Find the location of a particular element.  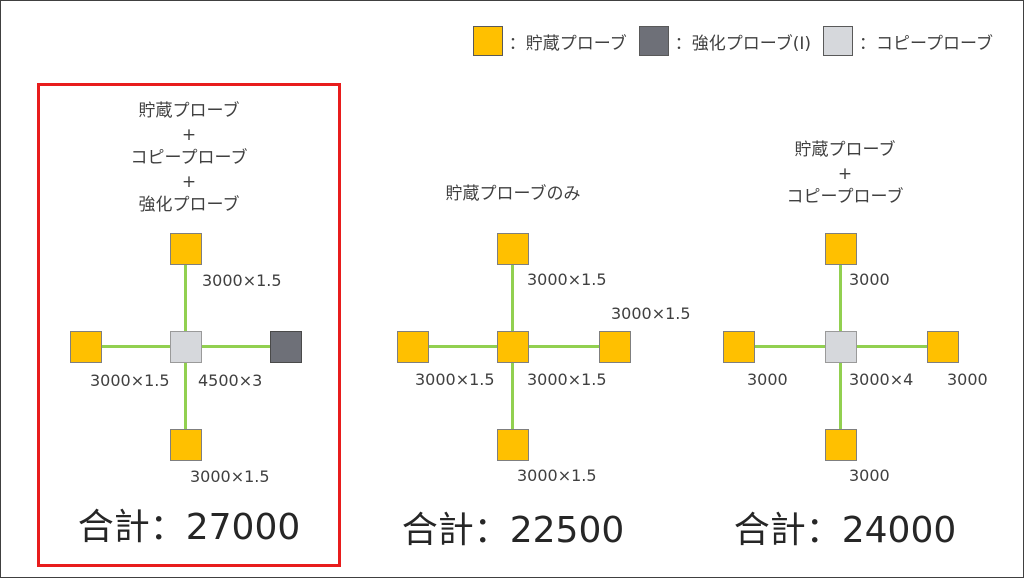

title-line: 強化プローブ is located at coordinates (189, 205).